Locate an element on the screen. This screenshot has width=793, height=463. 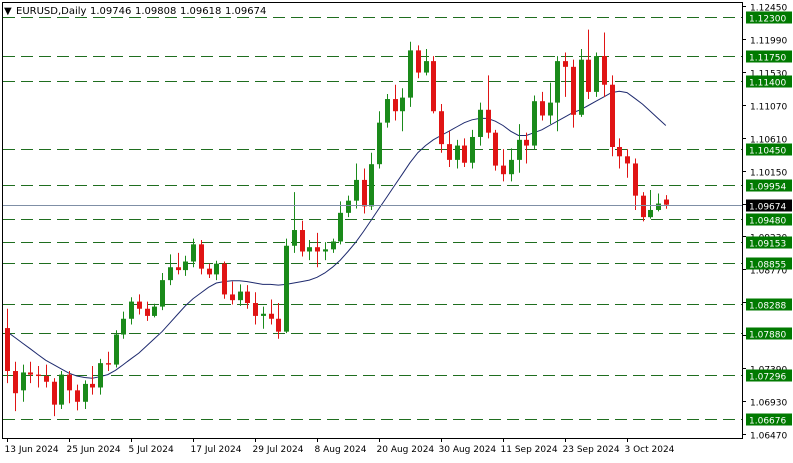
header-arrow-icon: ▼ is located at coordinates (8, 11).